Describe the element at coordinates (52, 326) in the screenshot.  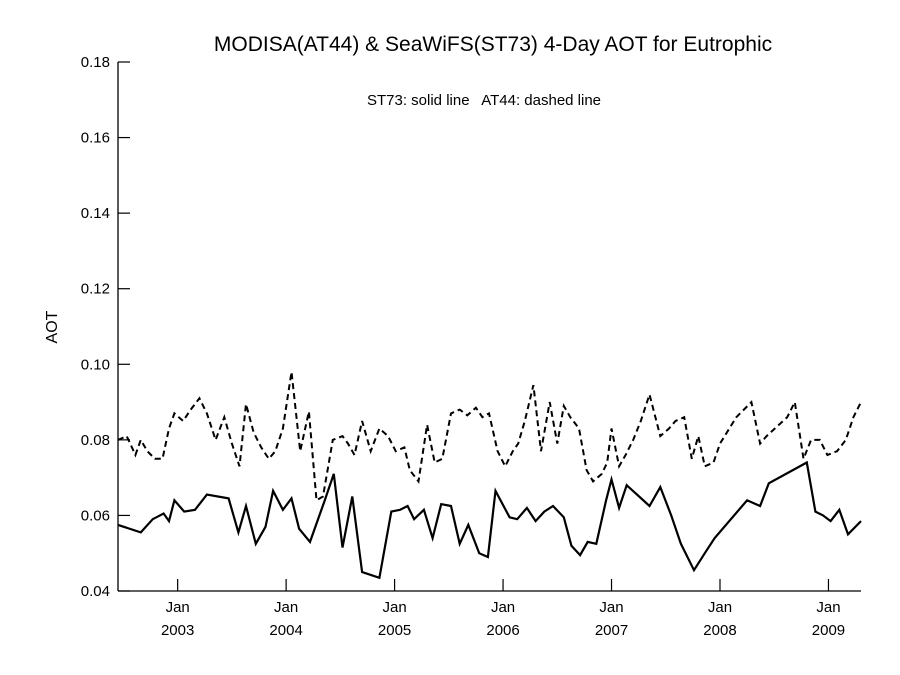
I see `y-axis-label: AOT` at that location.